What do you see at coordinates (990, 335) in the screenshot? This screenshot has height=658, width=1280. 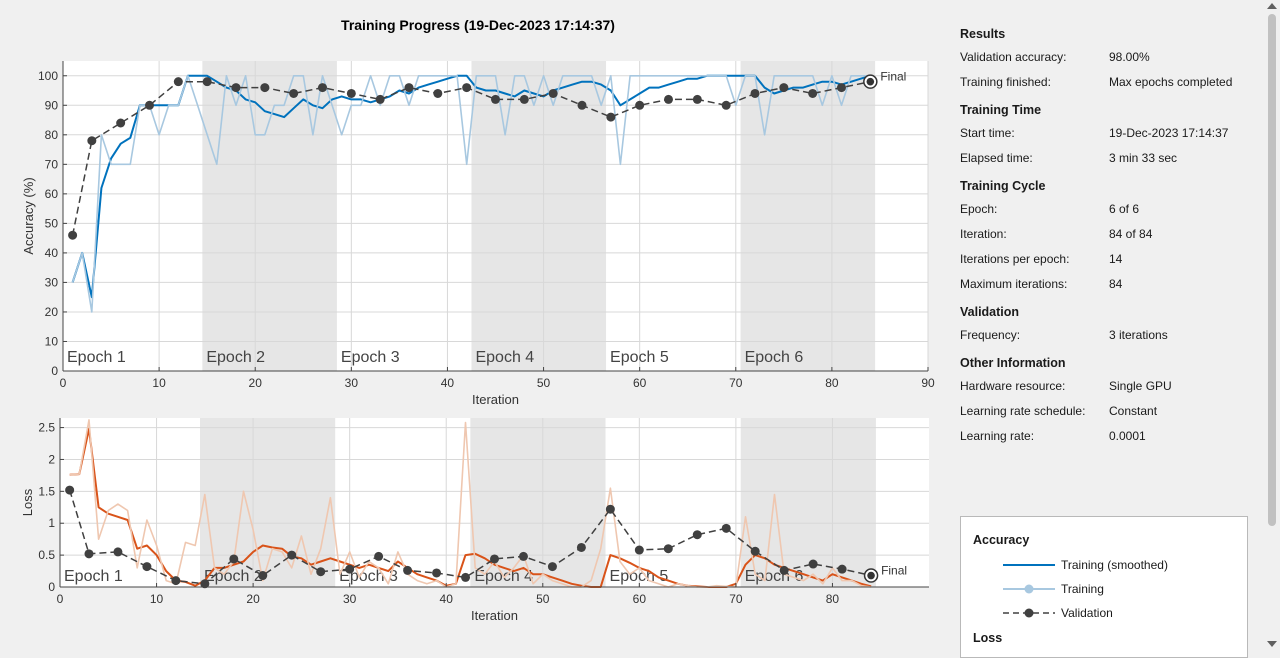 I see `info-key: Frequency:` at bounding box center [990, 335].